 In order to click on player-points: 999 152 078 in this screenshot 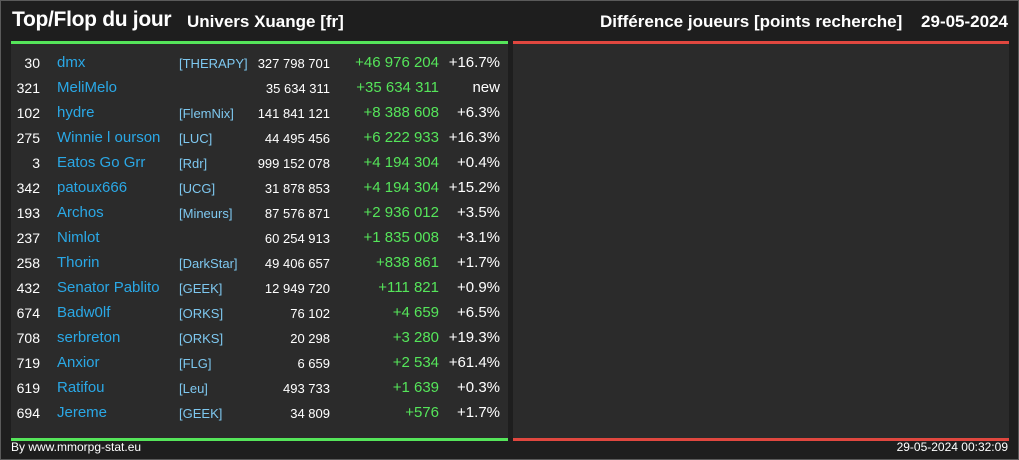, I will do `click(293, 163)`.